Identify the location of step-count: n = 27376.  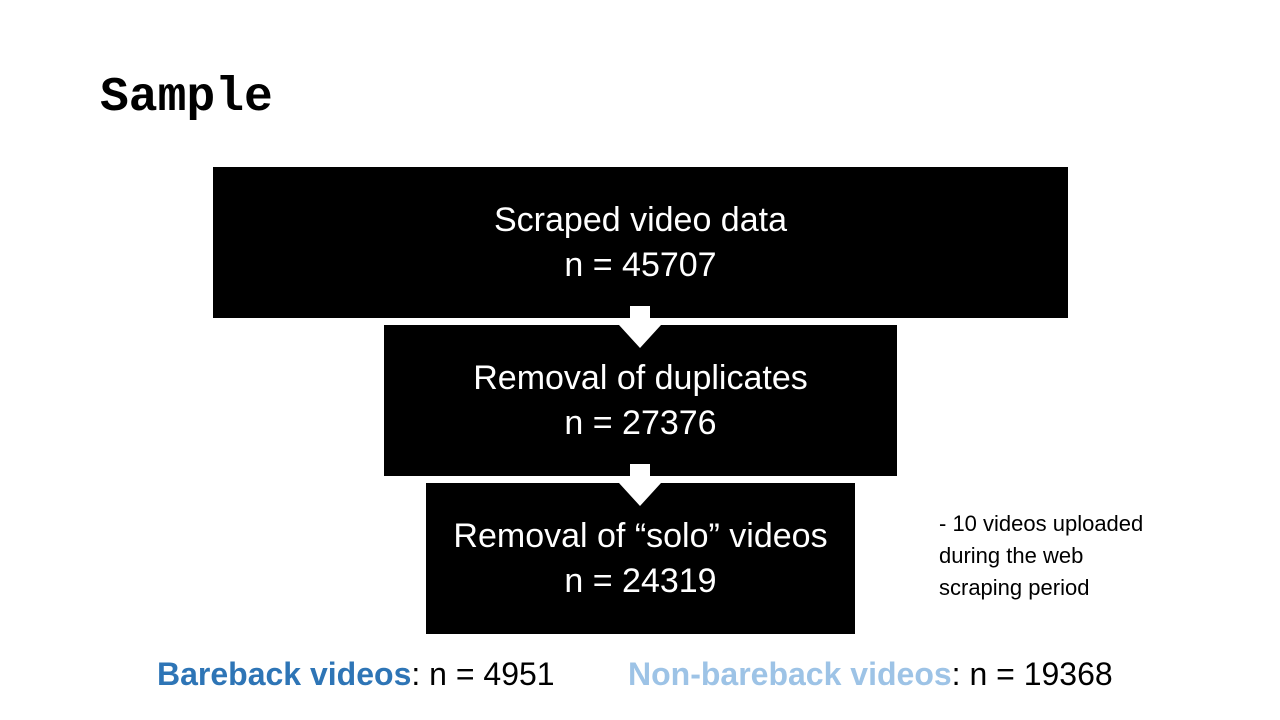
(640, 422).